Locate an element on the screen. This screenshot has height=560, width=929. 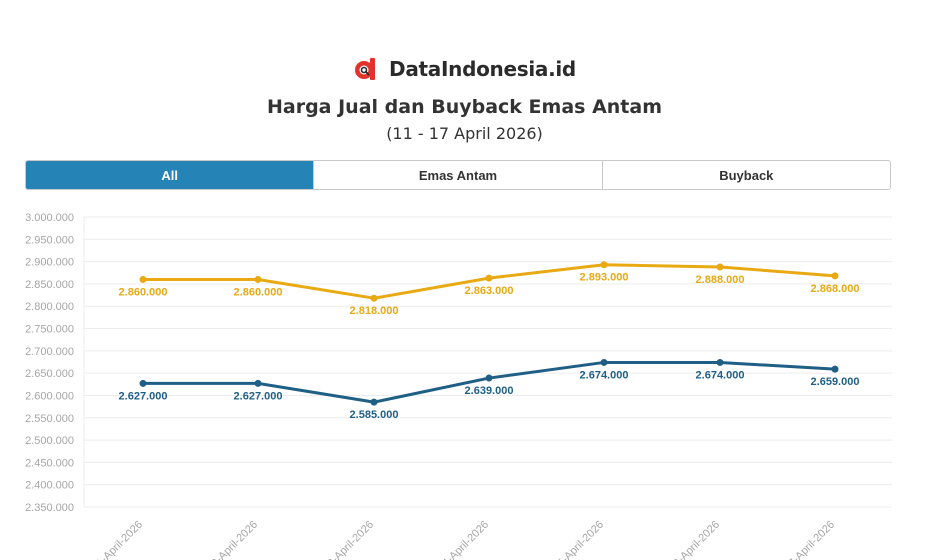
dataindonesia-logo-icon is located at coordinates (365, 69).